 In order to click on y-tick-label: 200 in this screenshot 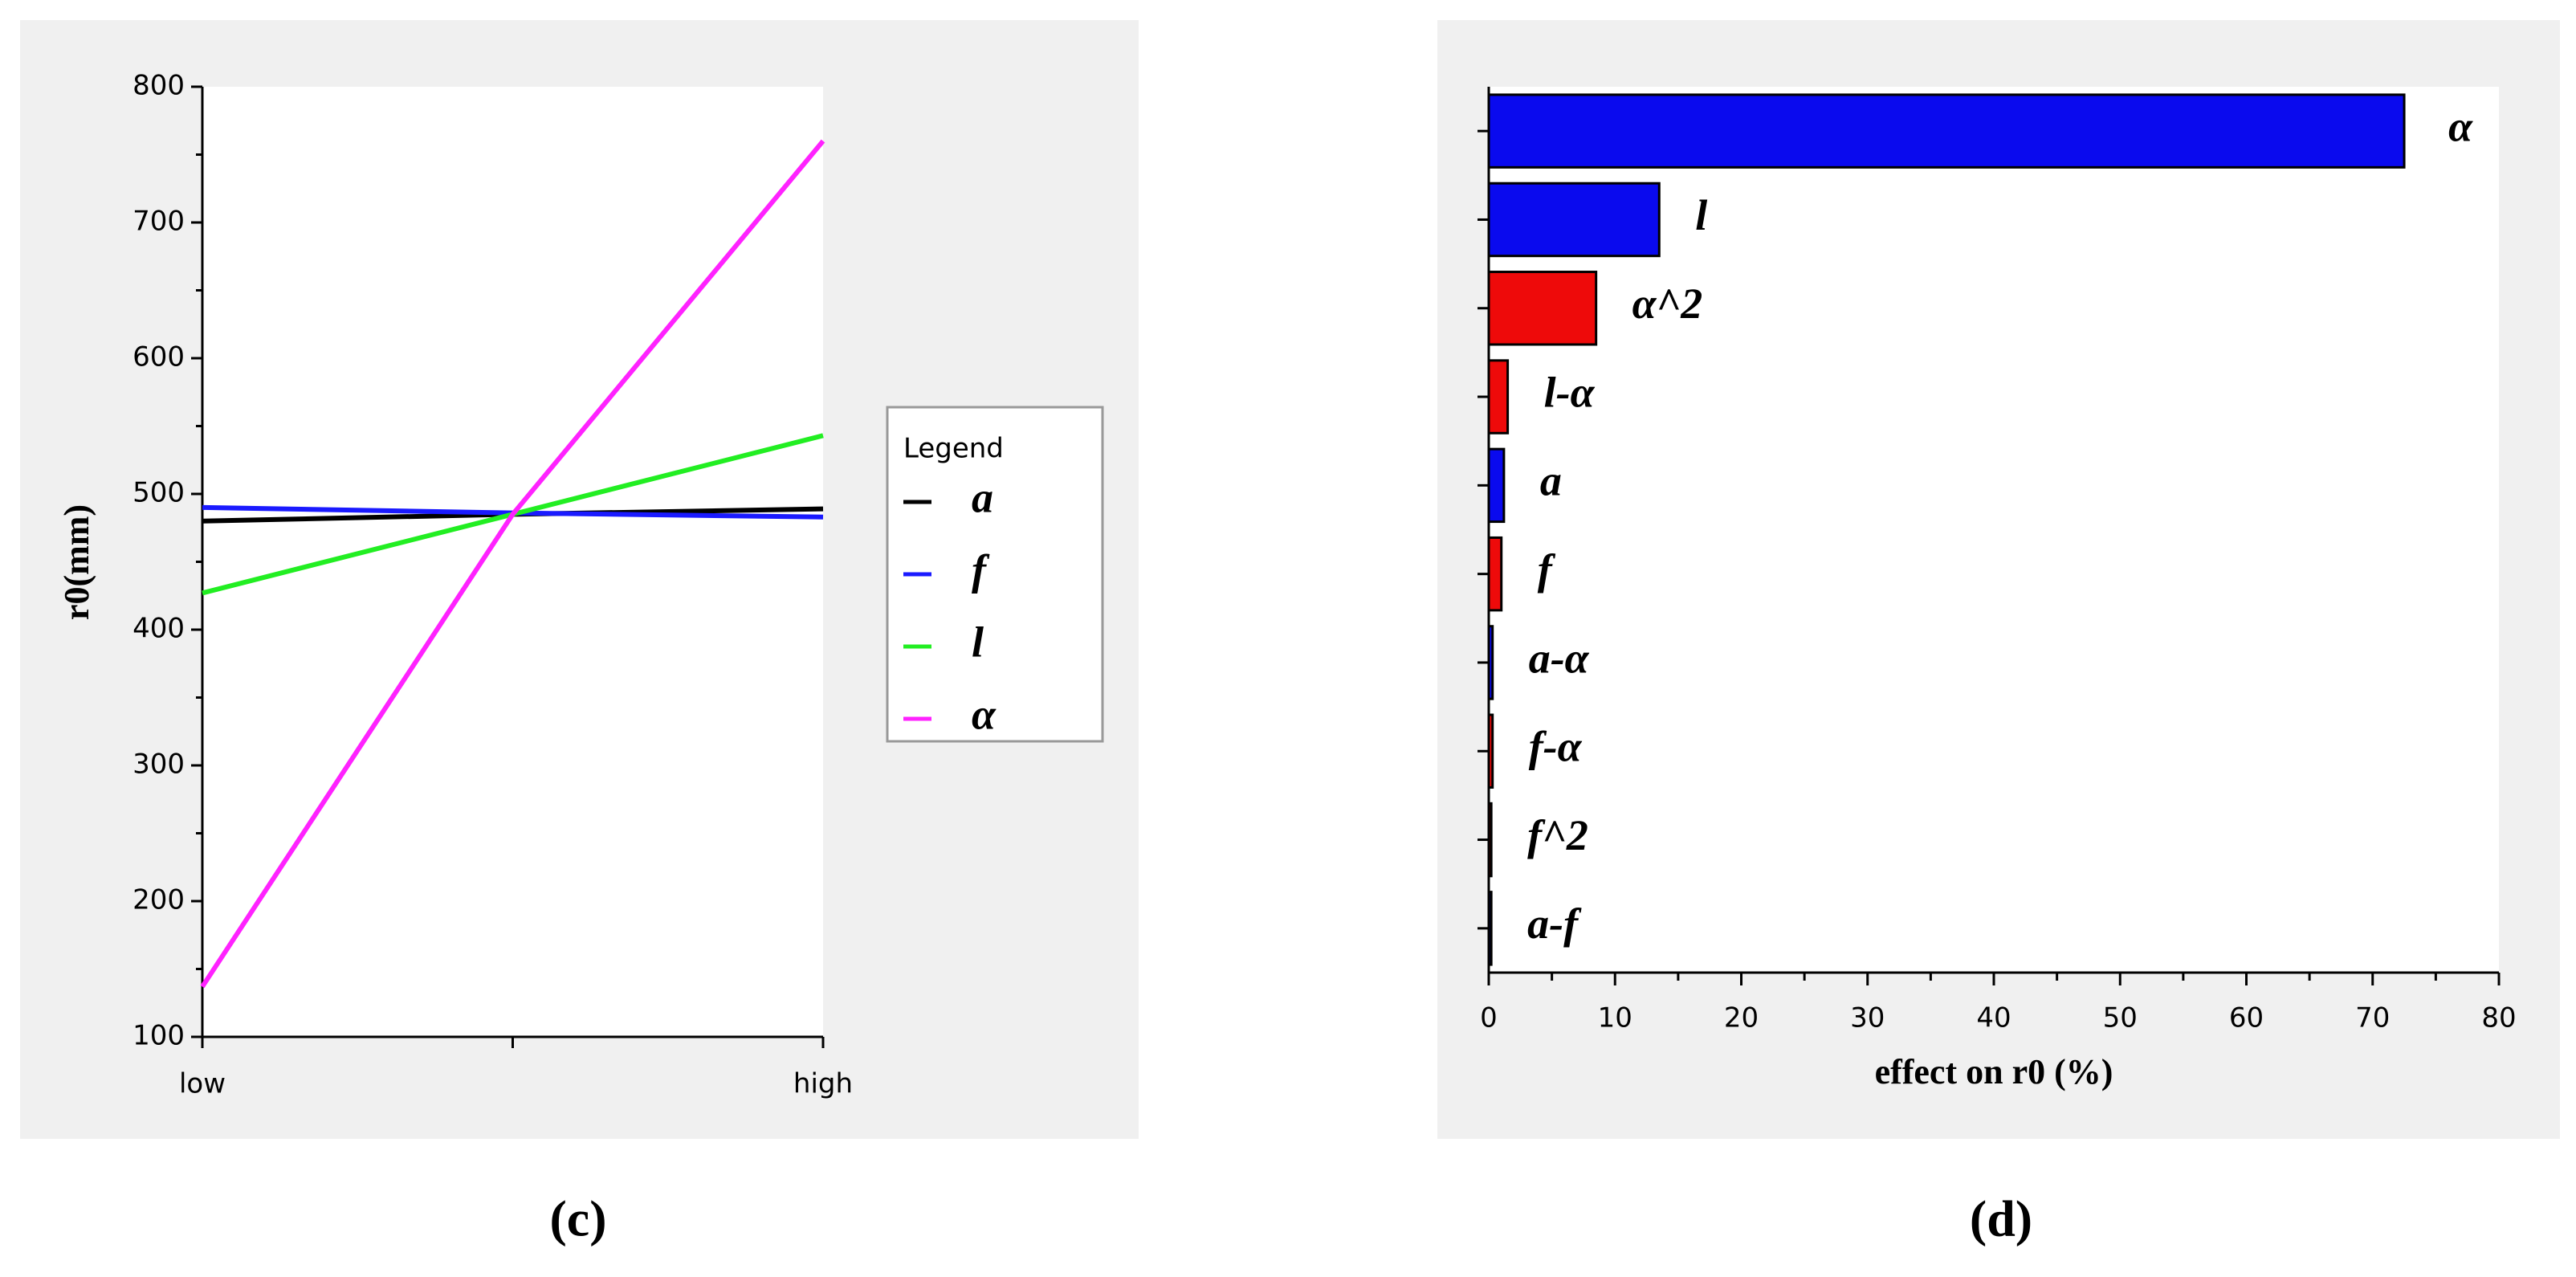, I will do `click(158, 900)`.